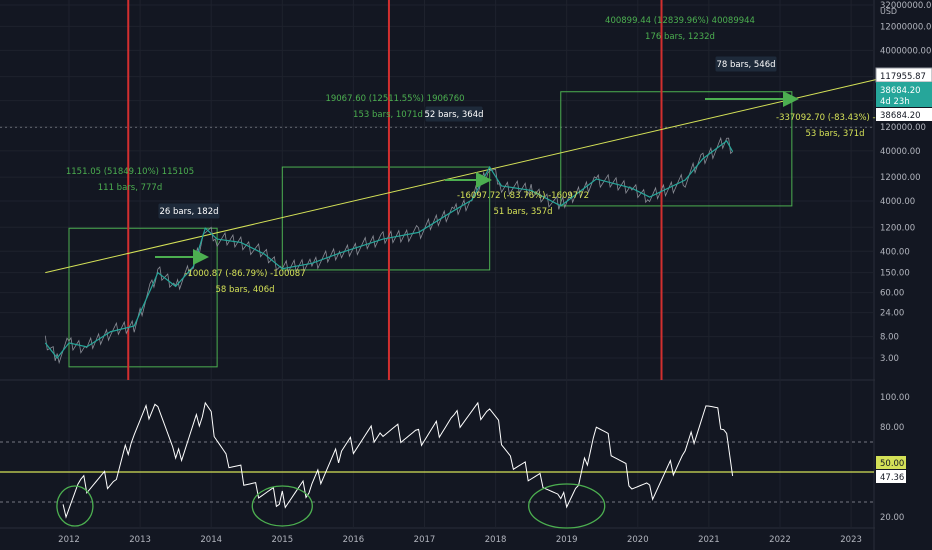 The width and height of the screenshot is (932, 550). What do you see at coordinates (903, 77) in the screenshot?
I see `level-price-text: 117955.87` at bounding box center [903, 77].